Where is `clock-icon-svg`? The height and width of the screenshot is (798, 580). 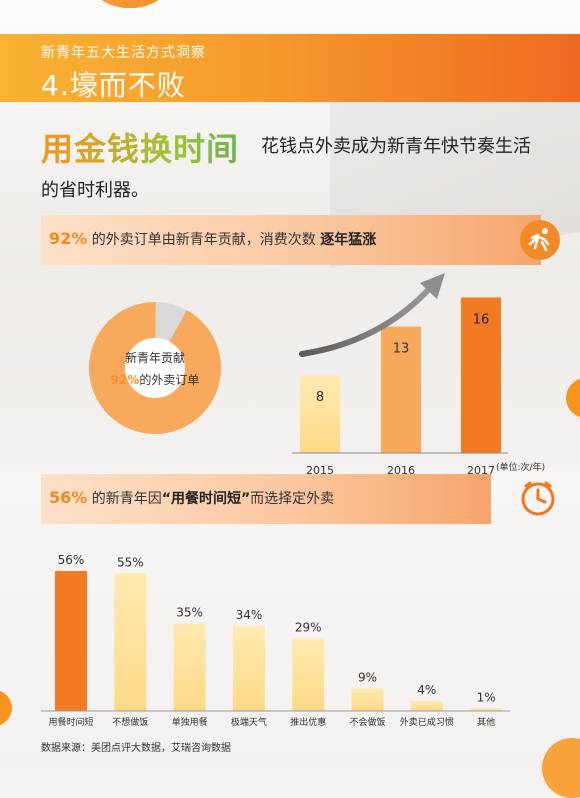 clock-icon-svg is located at coordinates (538, 498).